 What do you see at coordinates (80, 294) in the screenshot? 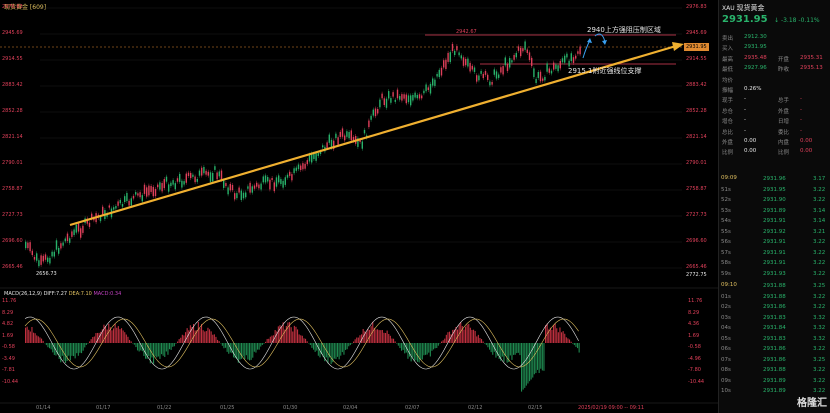
I see `macd-dea: DEA:7.10` at bounding box center [80, 294].